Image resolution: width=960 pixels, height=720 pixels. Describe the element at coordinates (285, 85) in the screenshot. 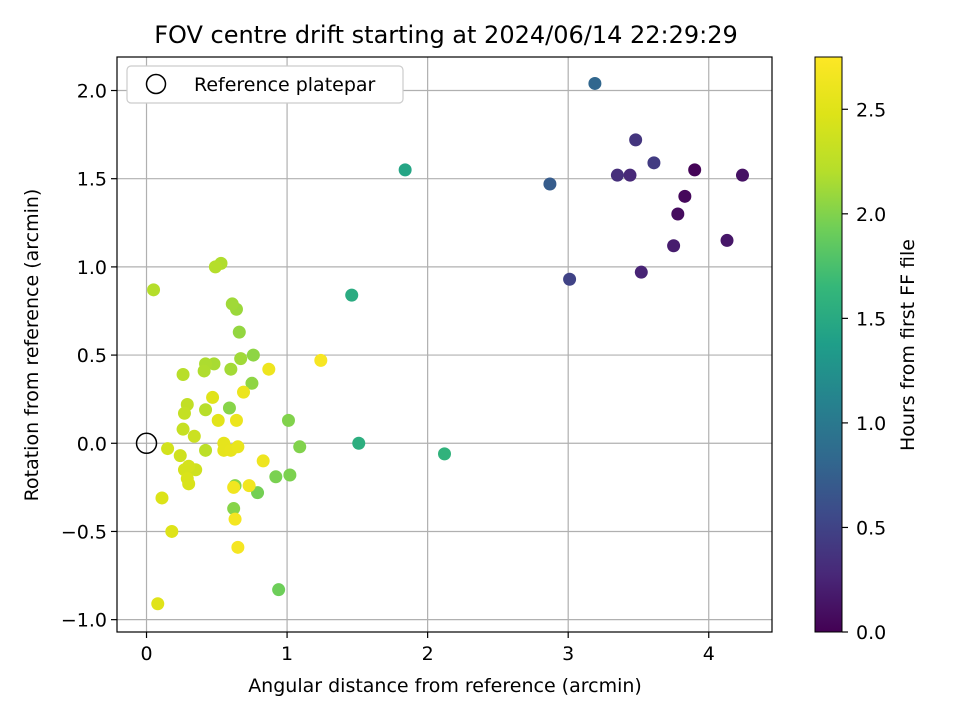

I see `legend-entry-label: Reference platepar` at that location.